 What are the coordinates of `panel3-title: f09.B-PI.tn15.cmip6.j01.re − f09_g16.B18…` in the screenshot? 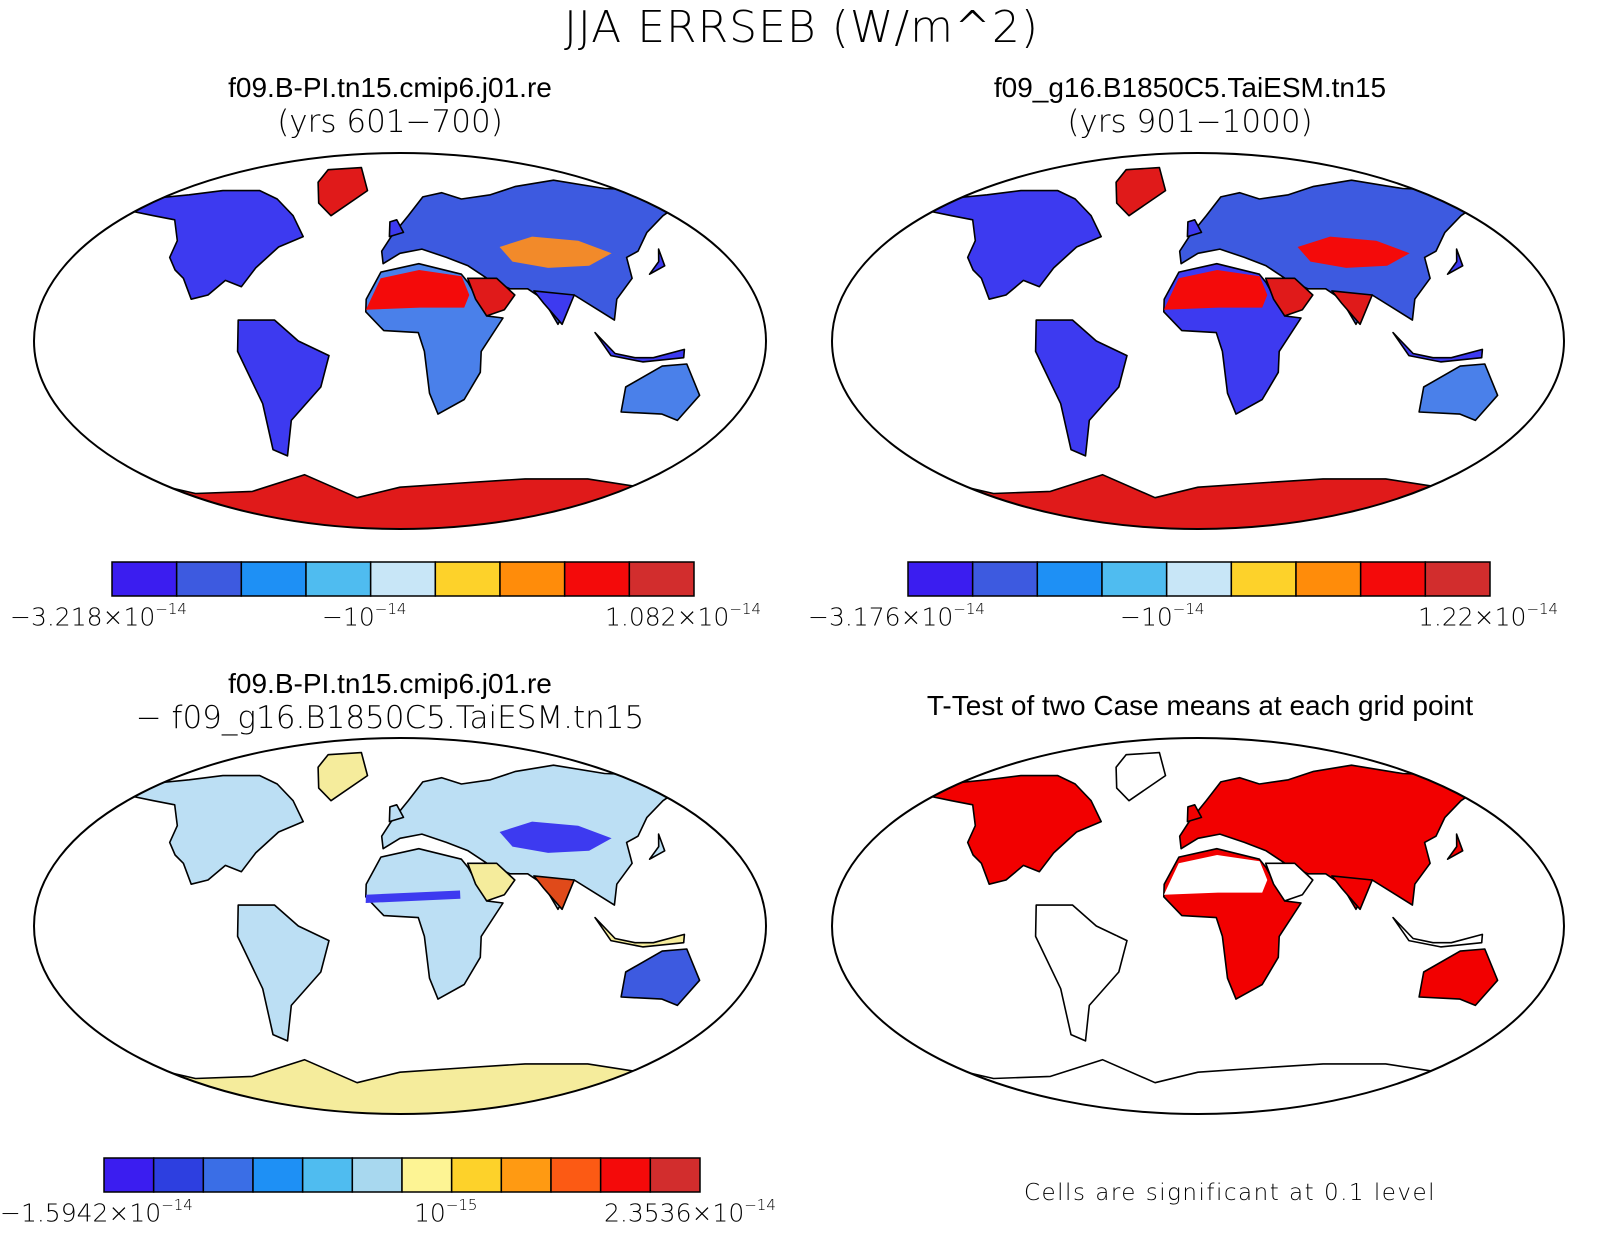 It's located at (390, 702).